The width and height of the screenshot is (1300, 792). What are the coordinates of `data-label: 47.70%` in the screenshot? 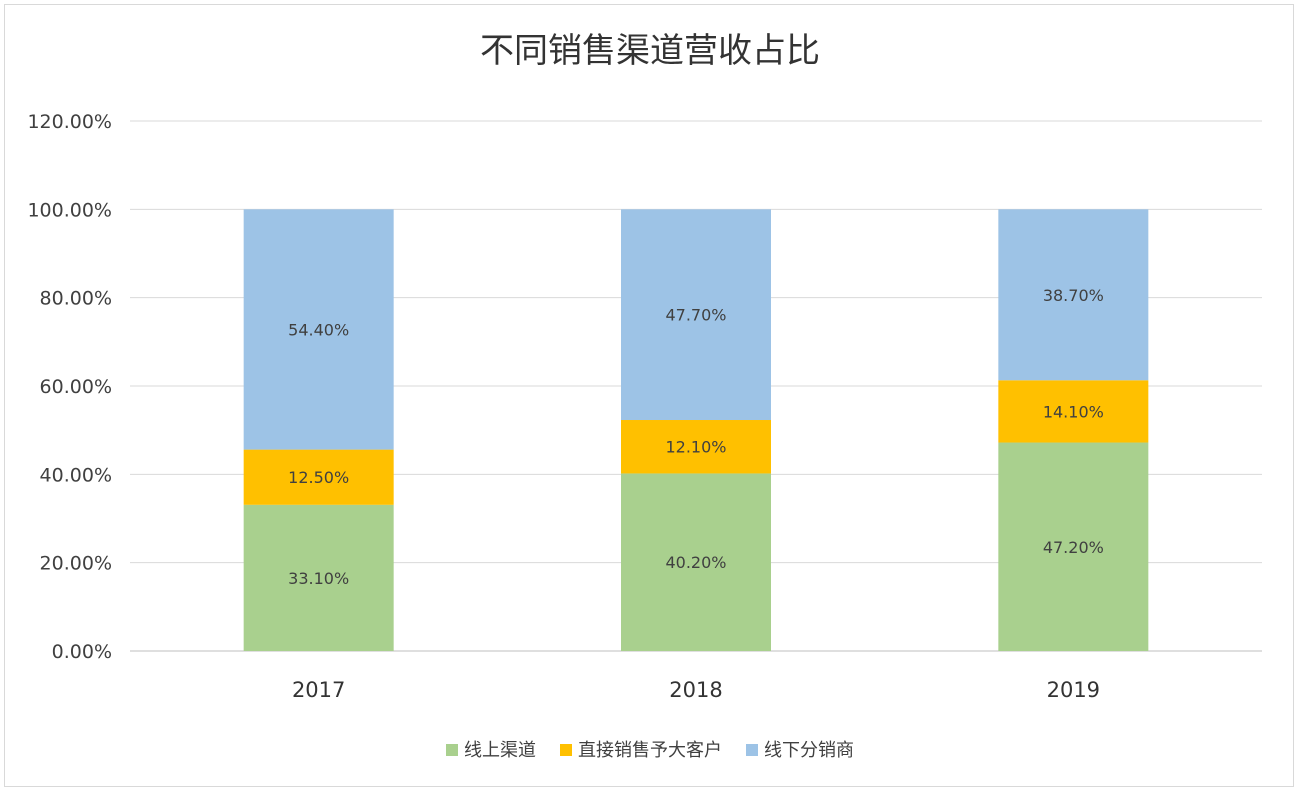 It's located at (695, 315).